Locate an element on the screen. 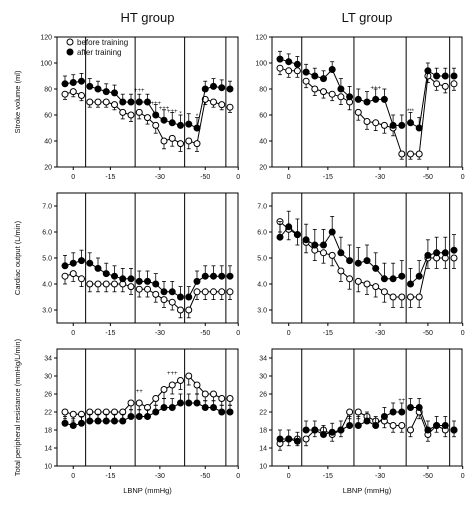  y-tick-label: 4.0 is located at coordinates (262, 285).